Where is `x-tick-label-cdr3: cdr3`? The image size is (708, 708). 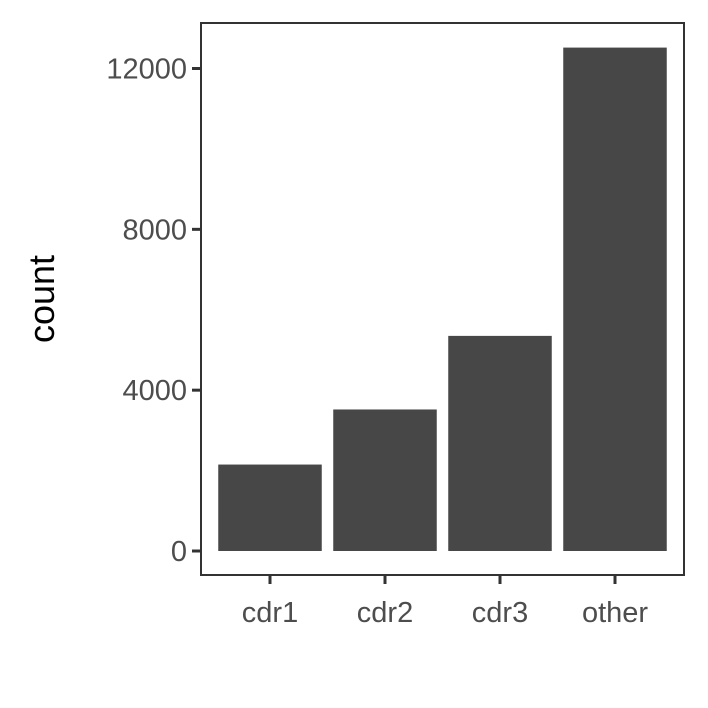
x-tick-label-cdr3: cdr3 is located at coordinates (500, 613).